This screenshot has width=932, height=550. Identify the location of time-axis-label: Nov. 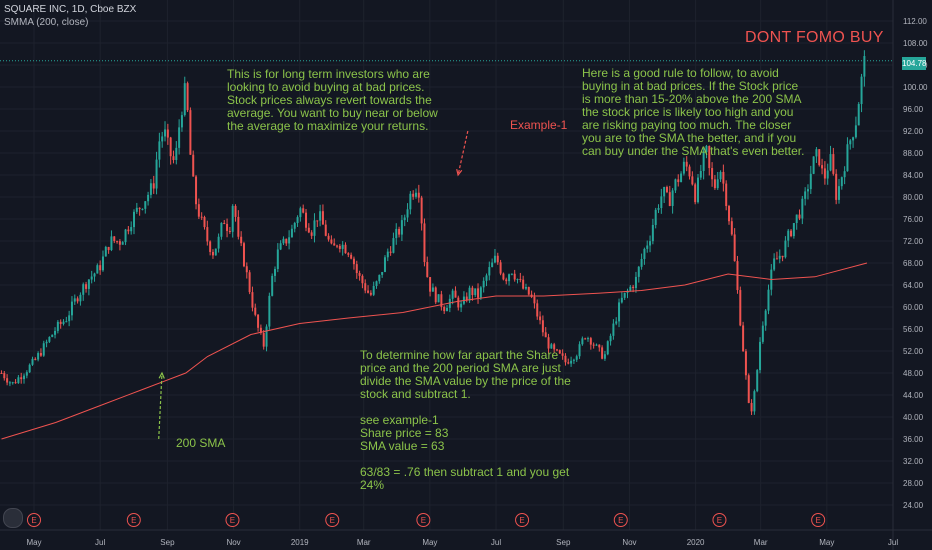
(629, 542).